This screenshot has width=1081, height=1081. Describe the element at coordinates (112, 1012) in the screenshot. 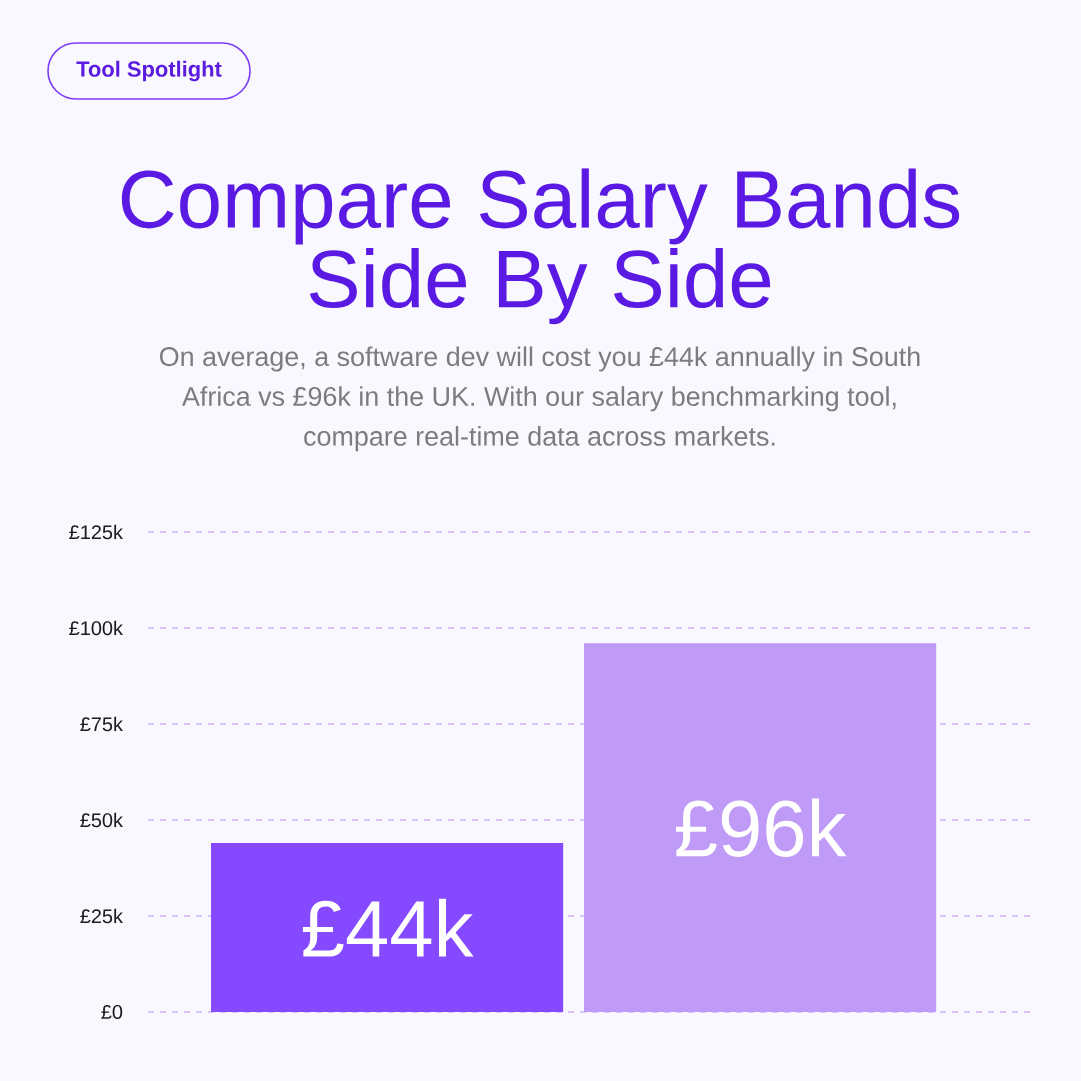

I see `y-tick-label: £0` at that location.